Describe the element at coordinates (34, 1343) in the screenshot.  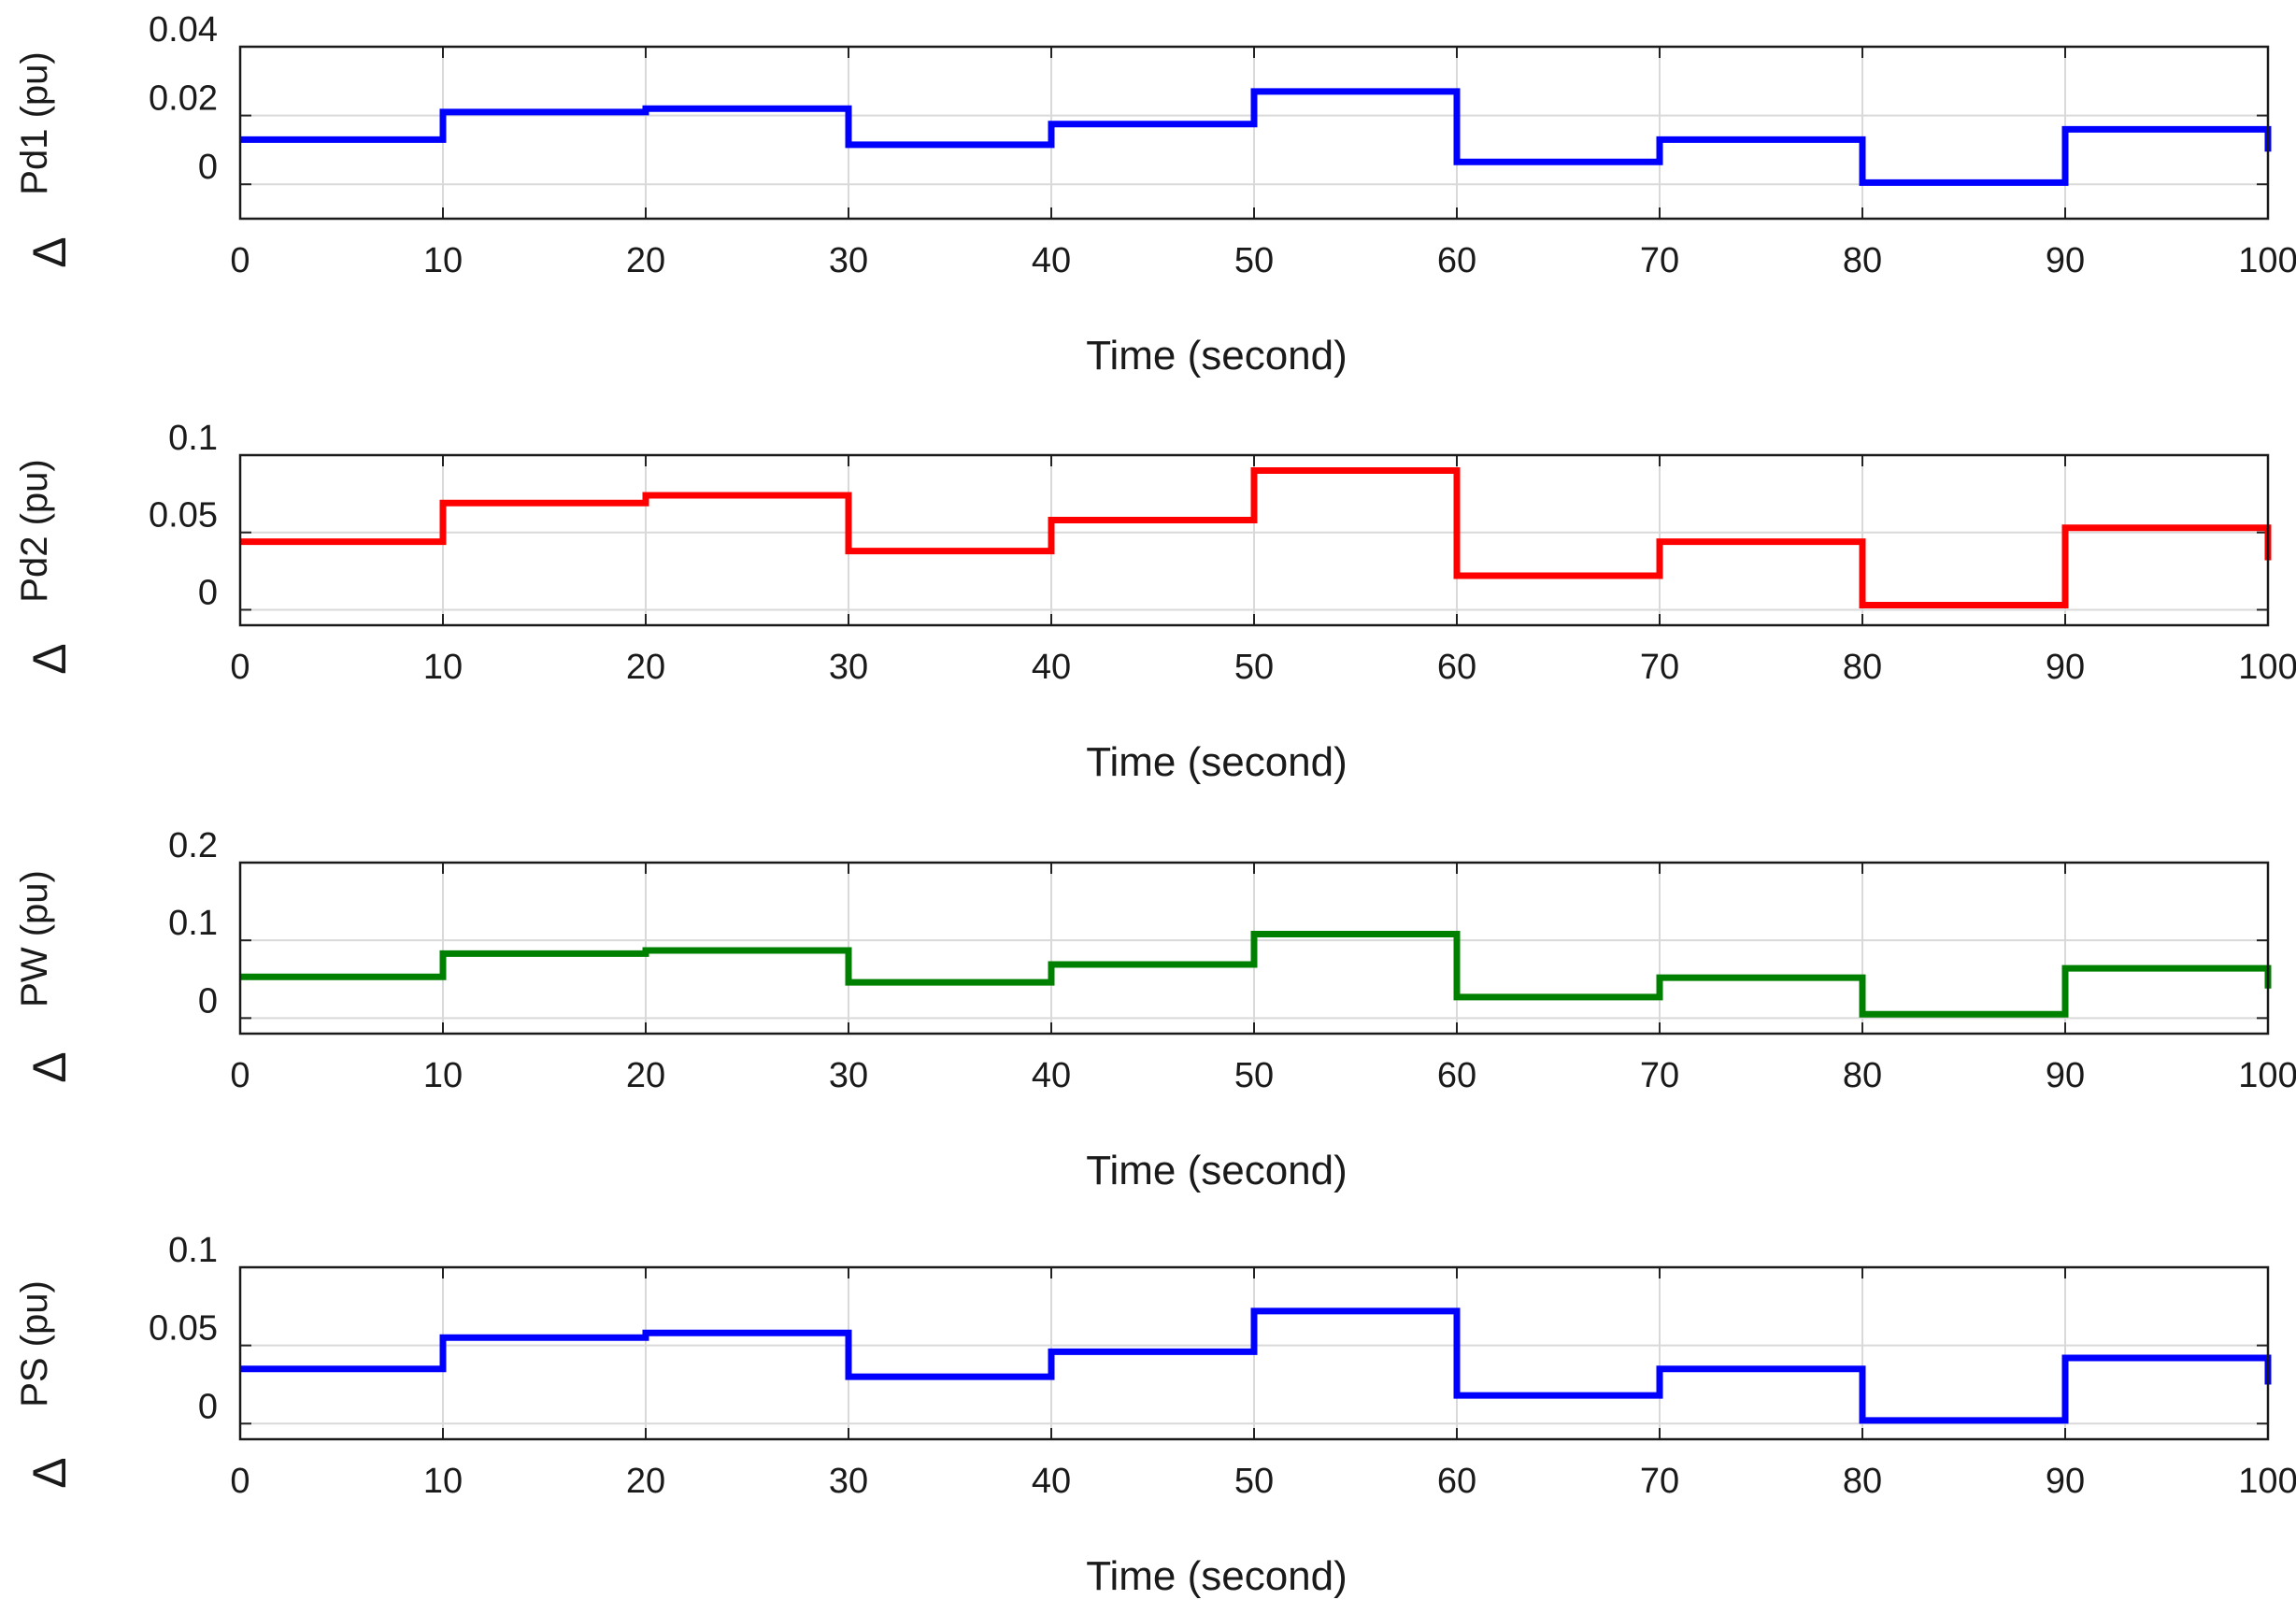
I see `y-axis-label: PS (pu)` at that location.